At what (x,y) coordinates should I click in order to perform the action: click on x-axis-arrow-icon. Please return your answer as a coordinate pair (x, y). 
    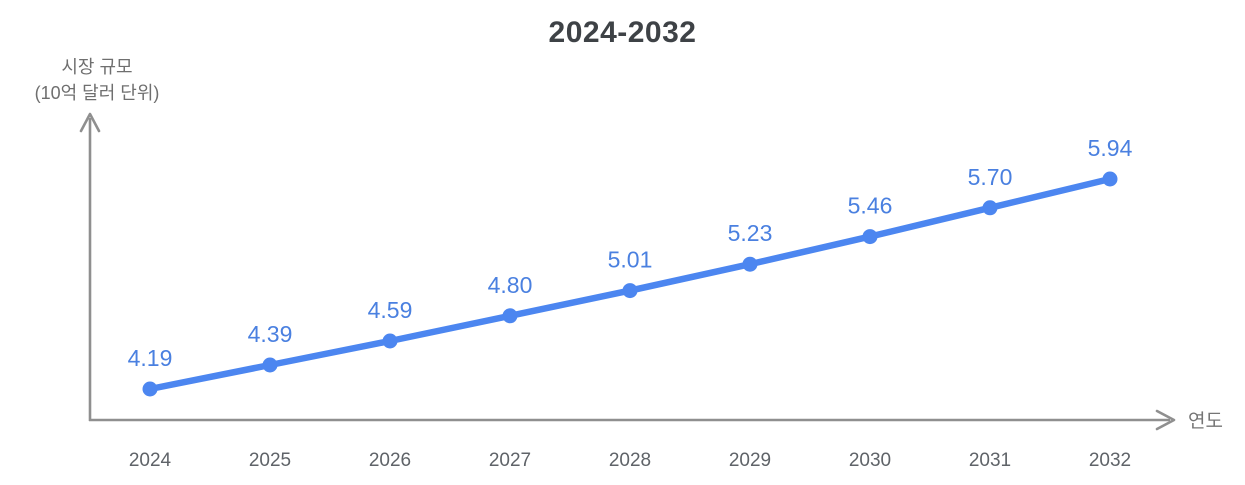
    Looking at the image, I should click on (1165, 420).